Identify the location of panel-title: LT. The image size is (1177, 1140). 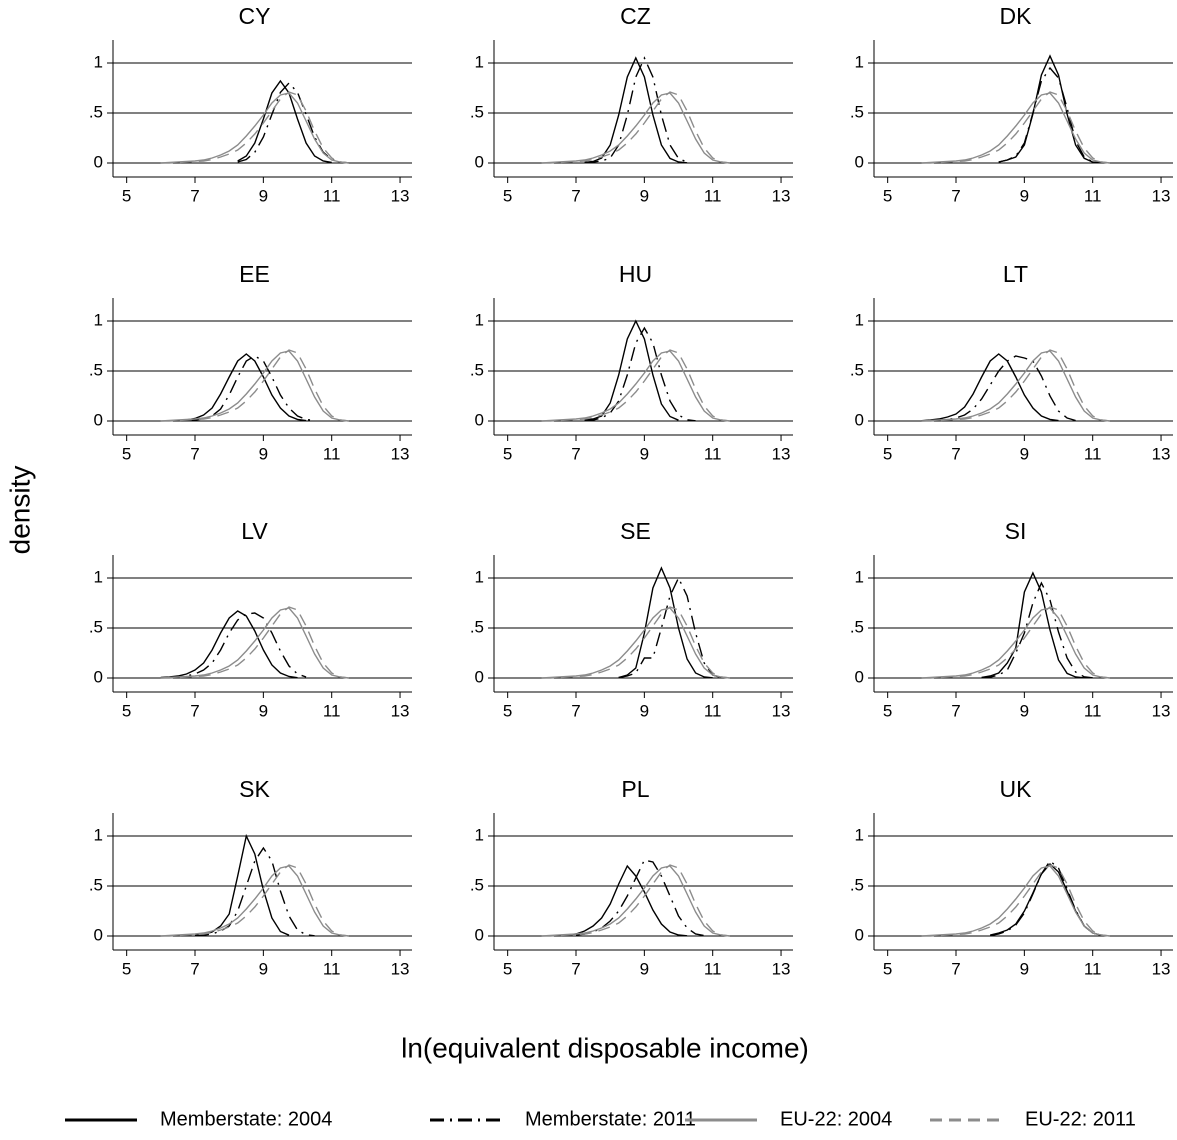
(1015, 274).